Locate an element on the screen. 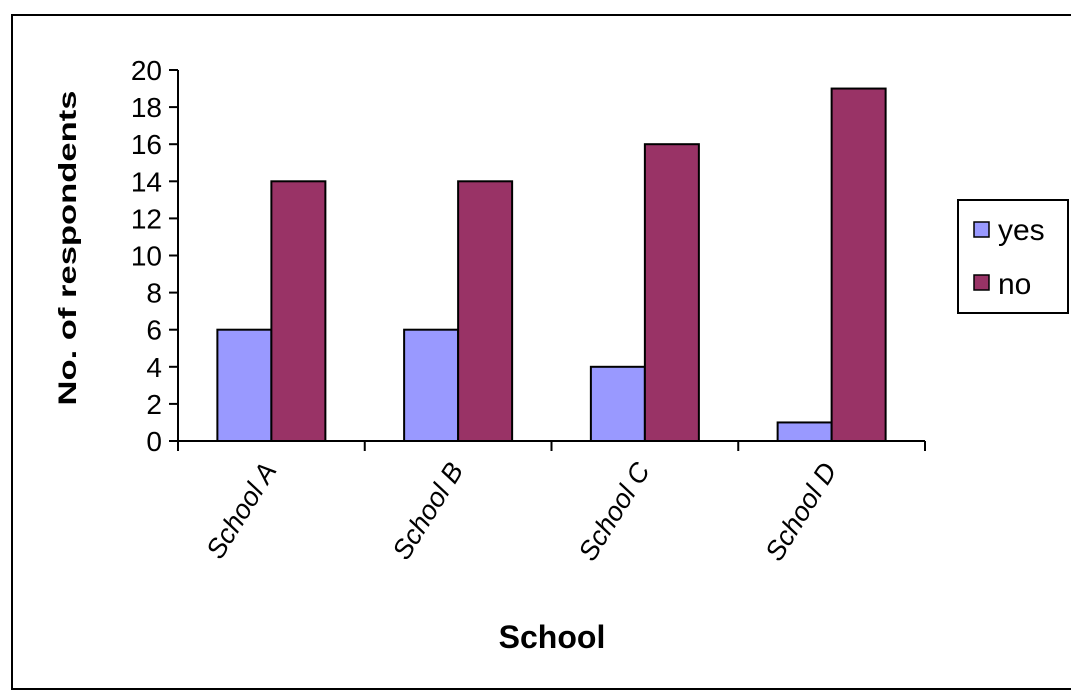  y-tick-label: 18 is located at coordinates (146, 107).